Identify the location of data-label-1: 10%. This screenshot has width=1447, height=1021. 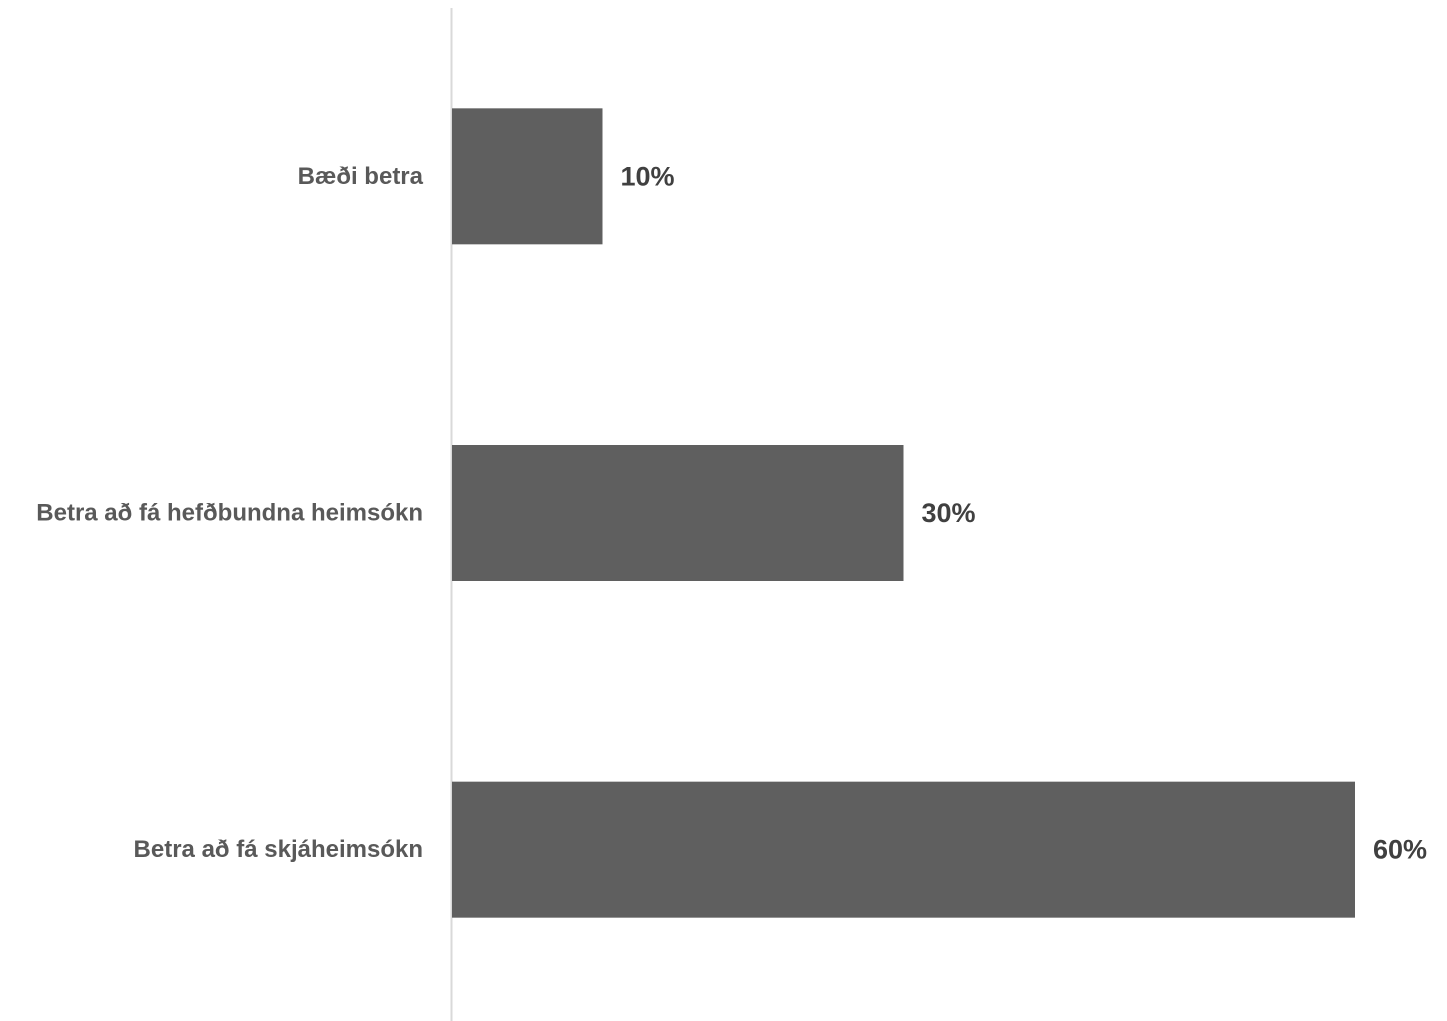
(648, 176).